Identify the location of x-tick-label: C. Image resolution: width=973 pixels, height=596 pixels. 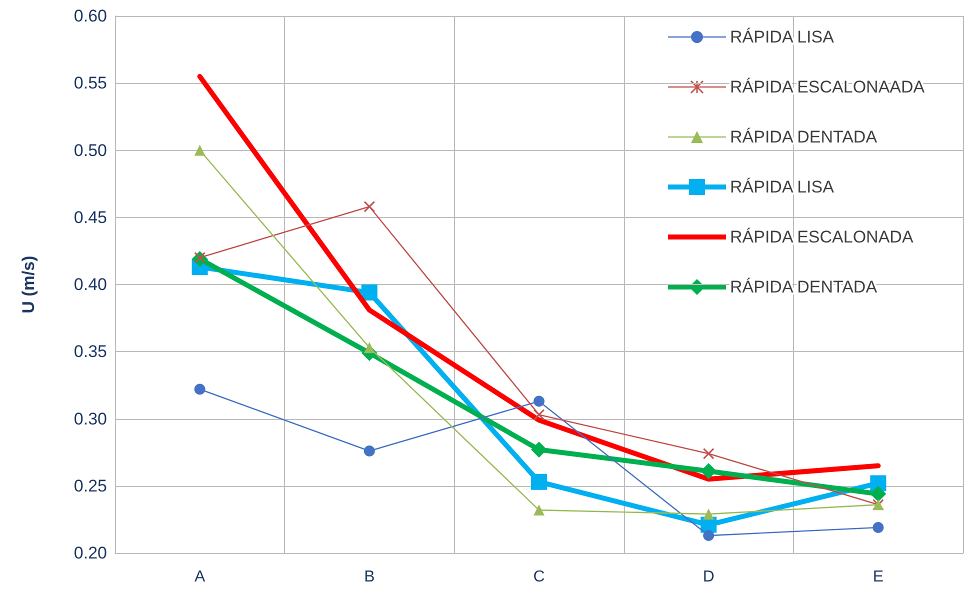
(539, 577).